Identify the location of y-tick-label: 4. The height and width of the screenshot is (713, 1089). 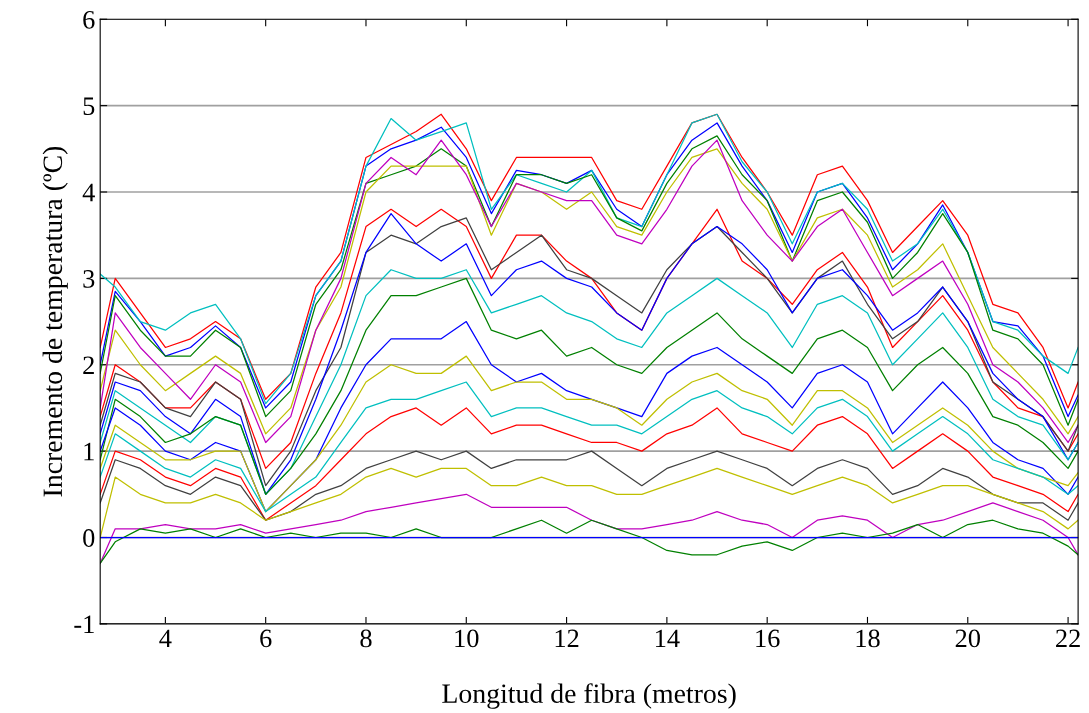
(88, 192).